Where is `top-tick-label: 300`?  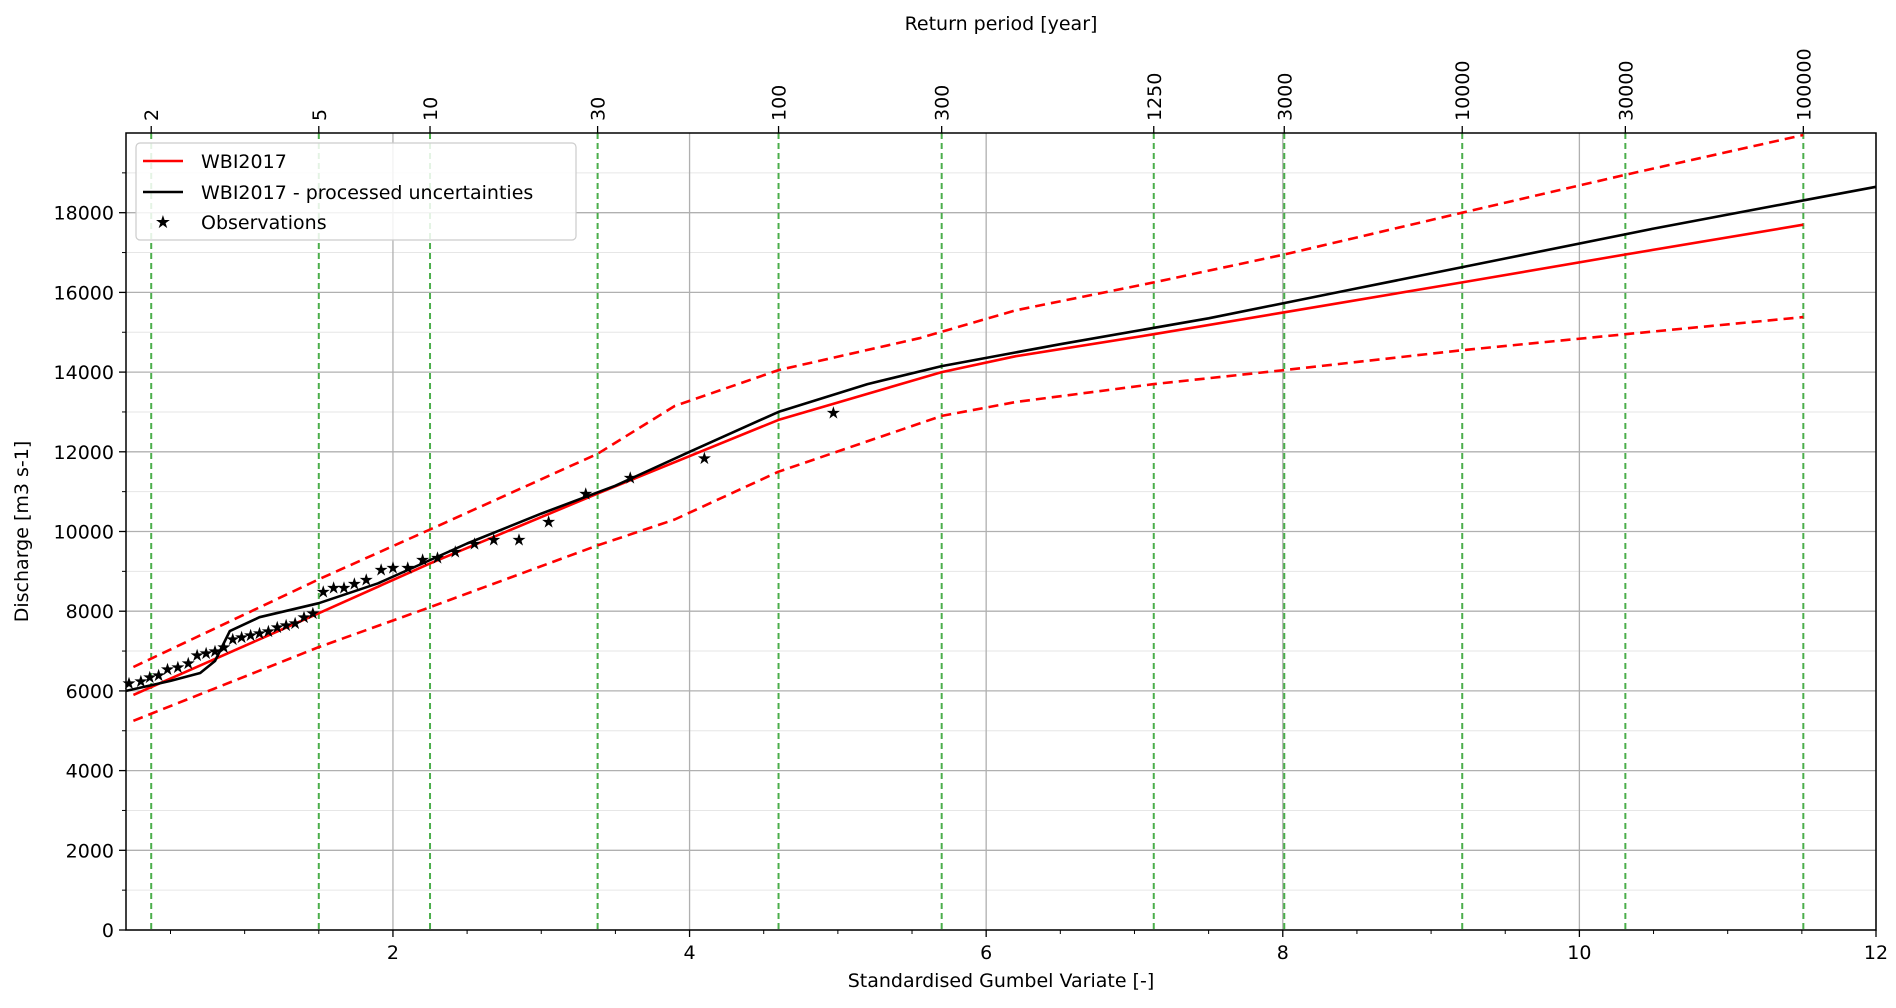
top-tick-label: 300 is located at coordinates (943, 103).